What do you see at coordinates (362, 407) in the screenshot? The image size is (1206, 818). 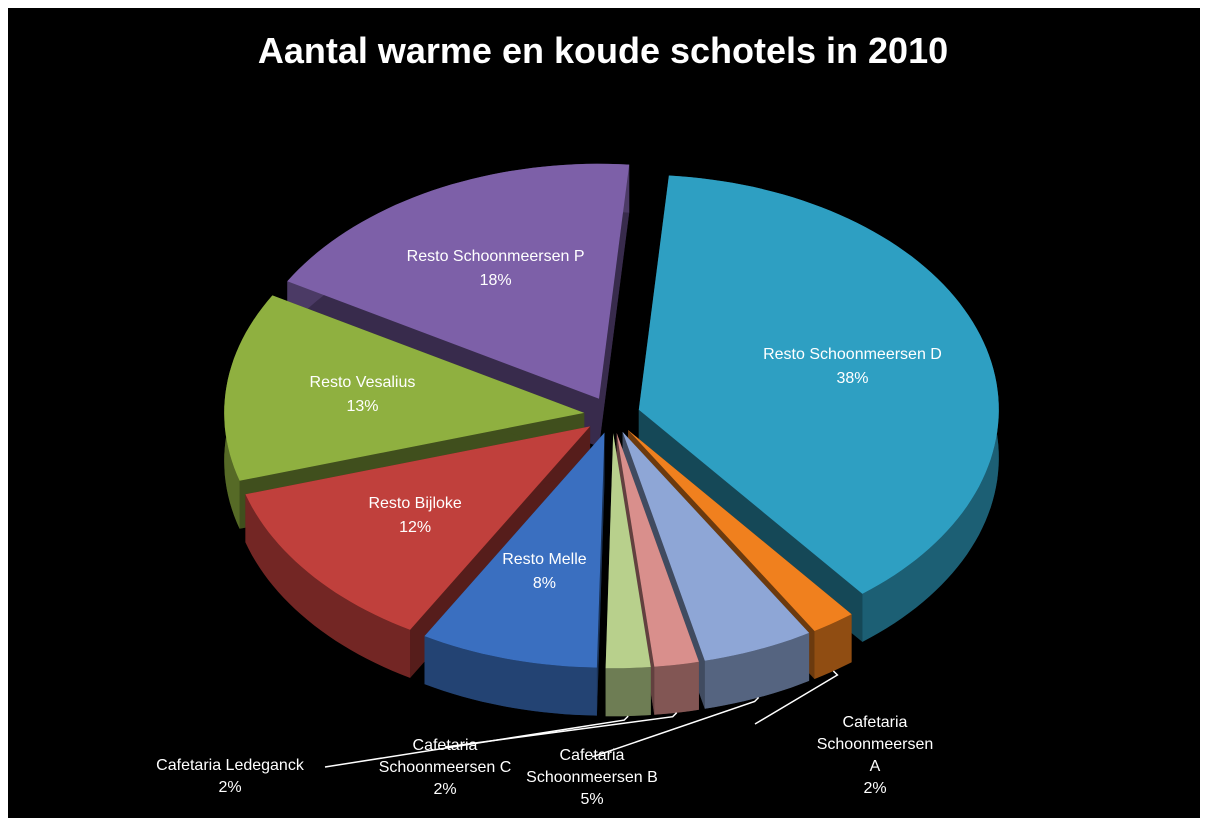 I see `slice-value: 13%` at bounding box center [362, 407].